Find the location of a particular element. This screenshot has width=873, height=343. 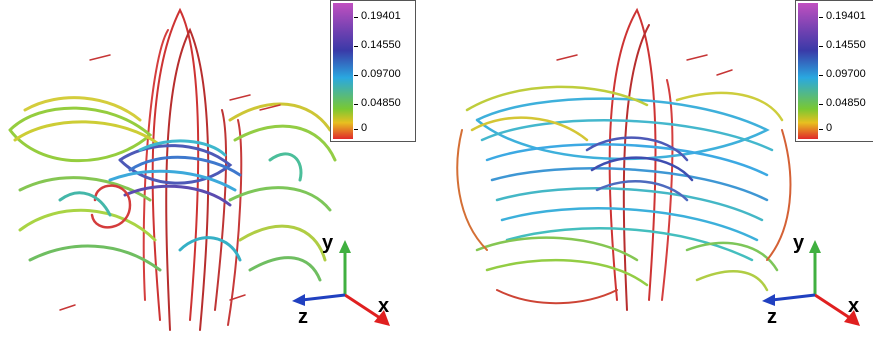

right-colorbar: 0.19401 0.14550 0.09700 0.04850 0 is located at coordinates (834, 71).